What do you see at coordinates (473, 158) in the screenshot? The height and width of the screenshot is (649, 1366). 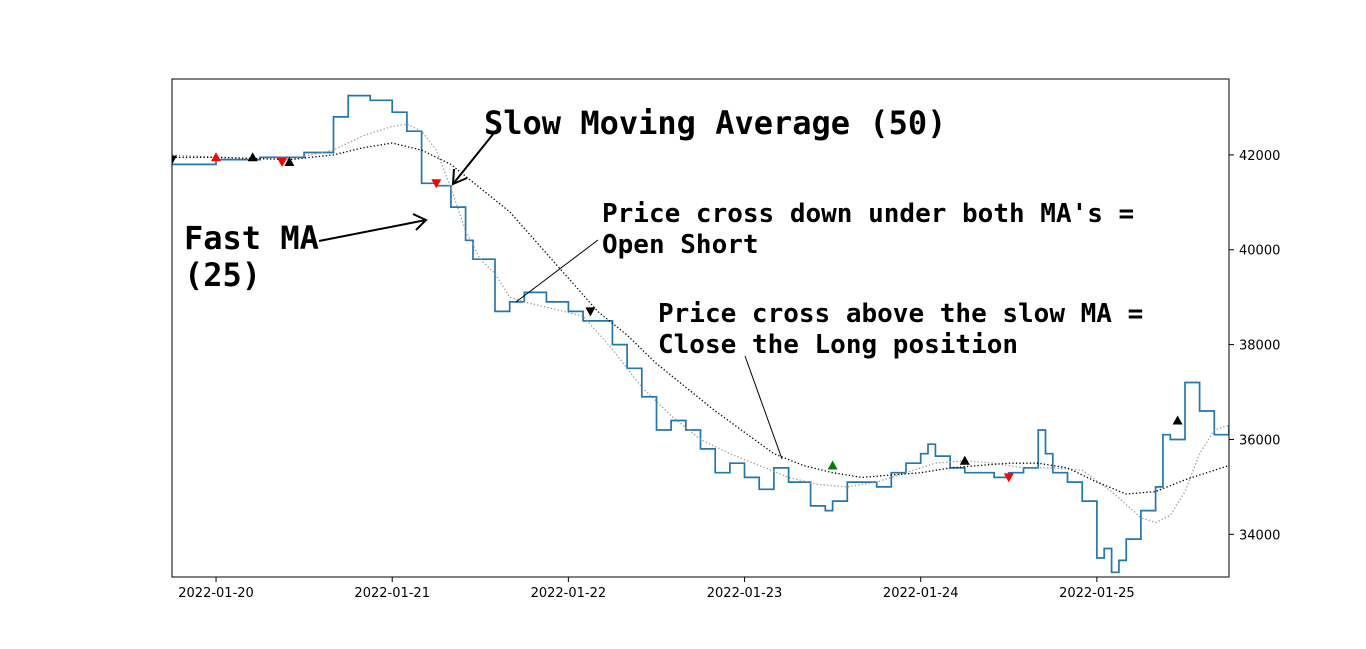 I see `slow-ma-arrow` at bounding box center [473, 158].